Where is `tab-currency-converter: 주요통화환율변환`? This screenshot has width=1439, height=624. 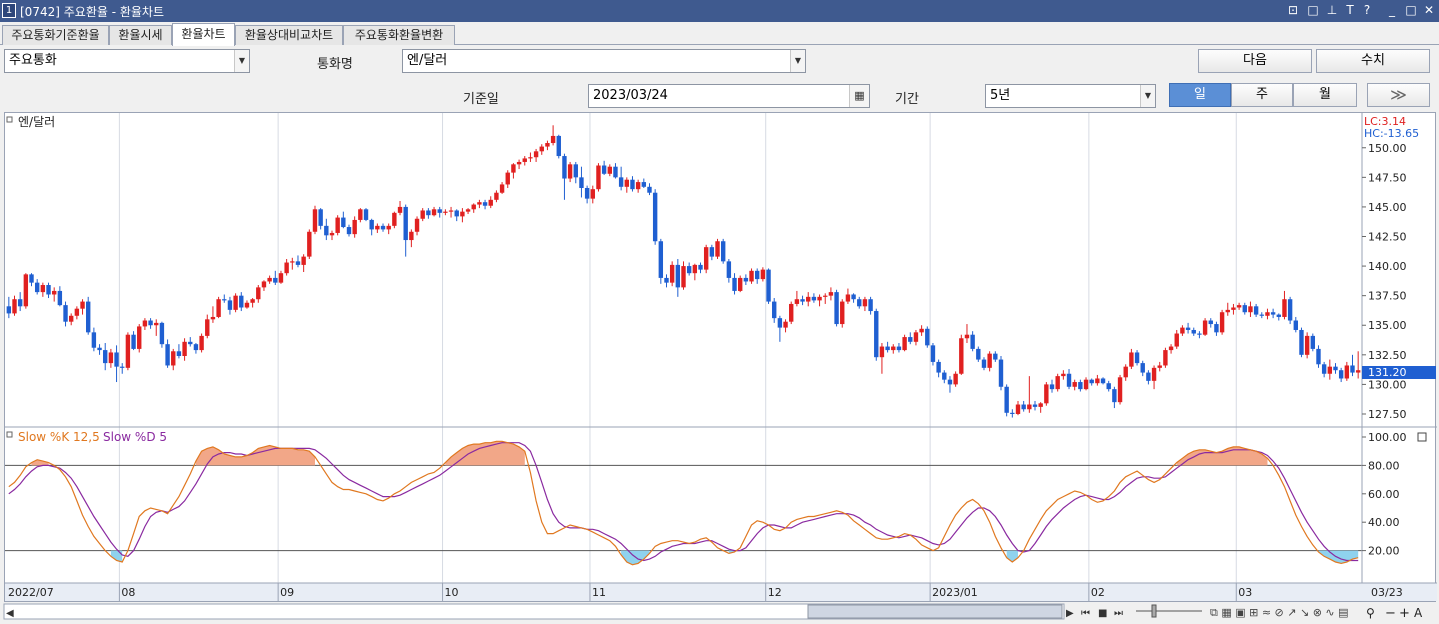 tab-currency-converter: 주요통화환율변환 is located at coordinates (399, 35).